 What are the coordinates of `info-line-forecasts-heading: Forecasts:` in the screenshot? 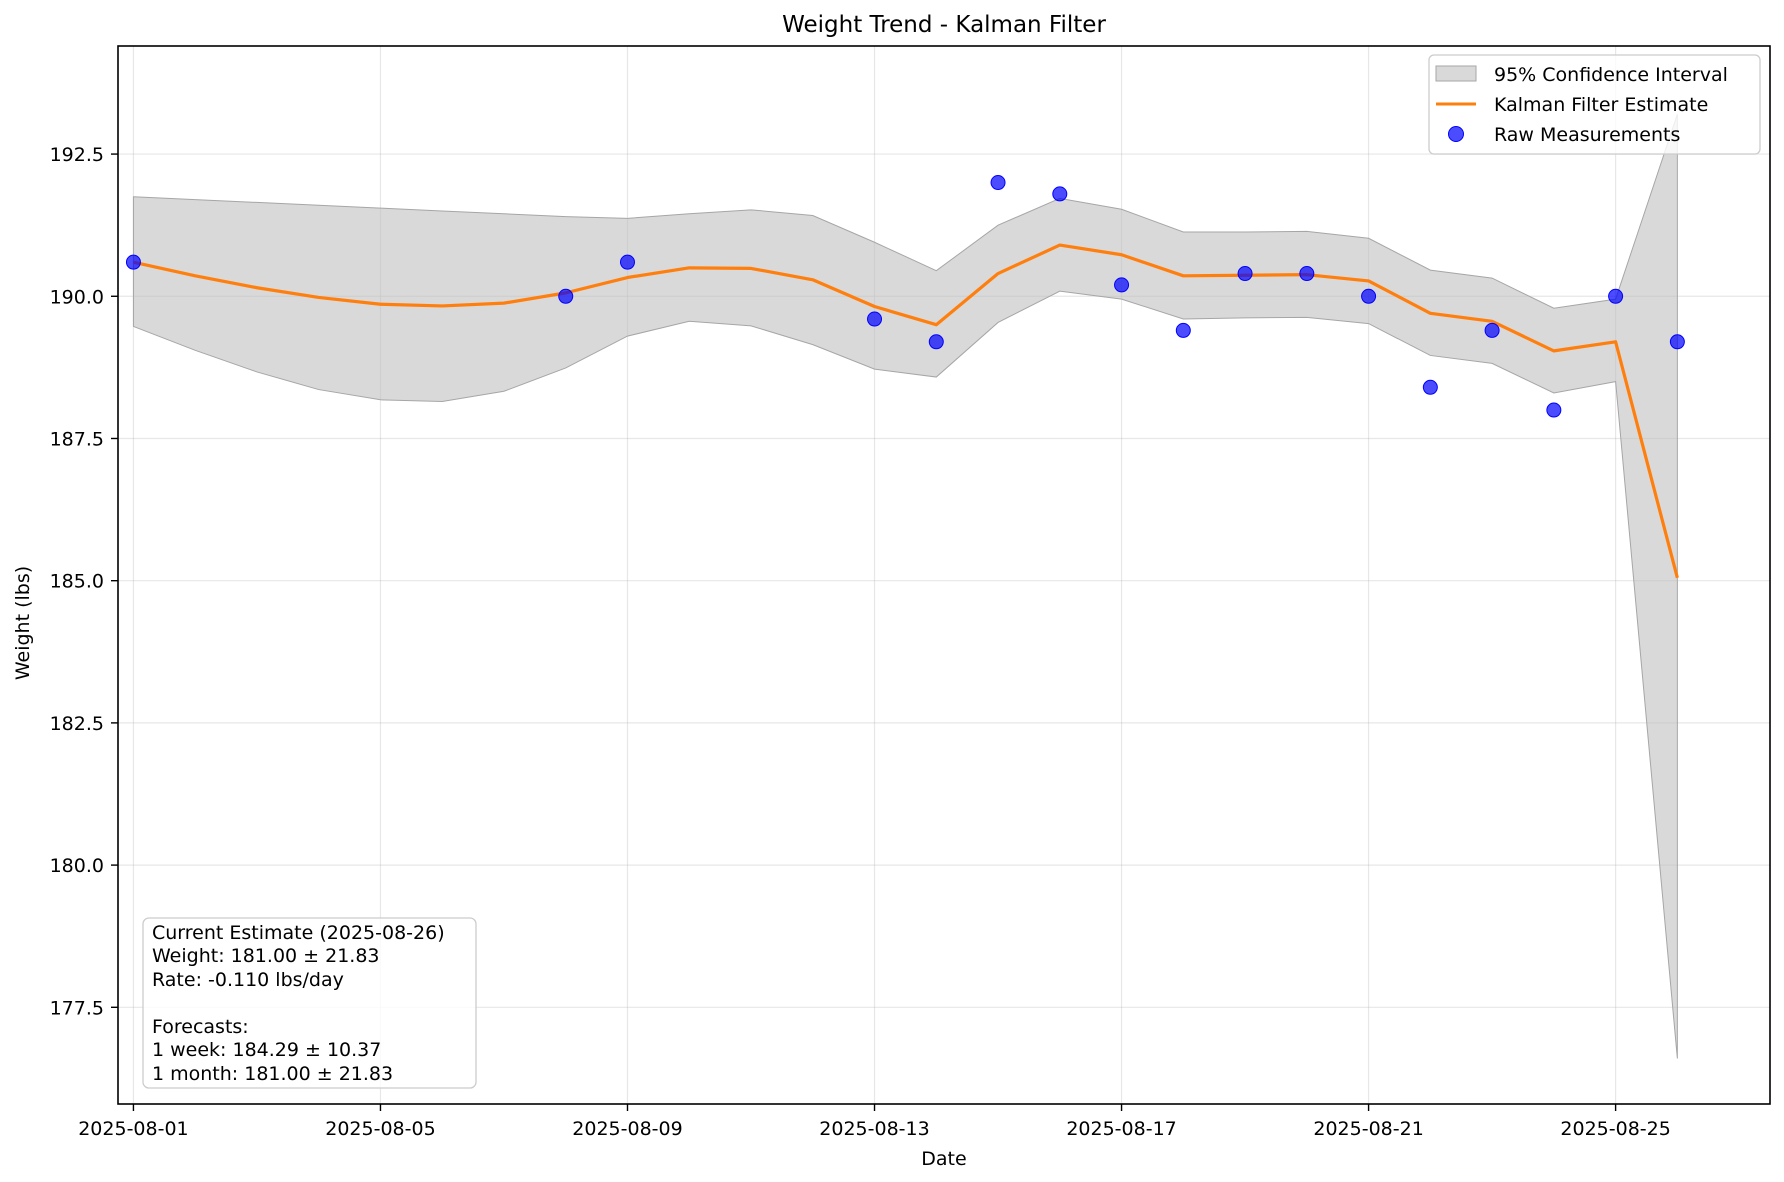 It's located at (200, 1027).